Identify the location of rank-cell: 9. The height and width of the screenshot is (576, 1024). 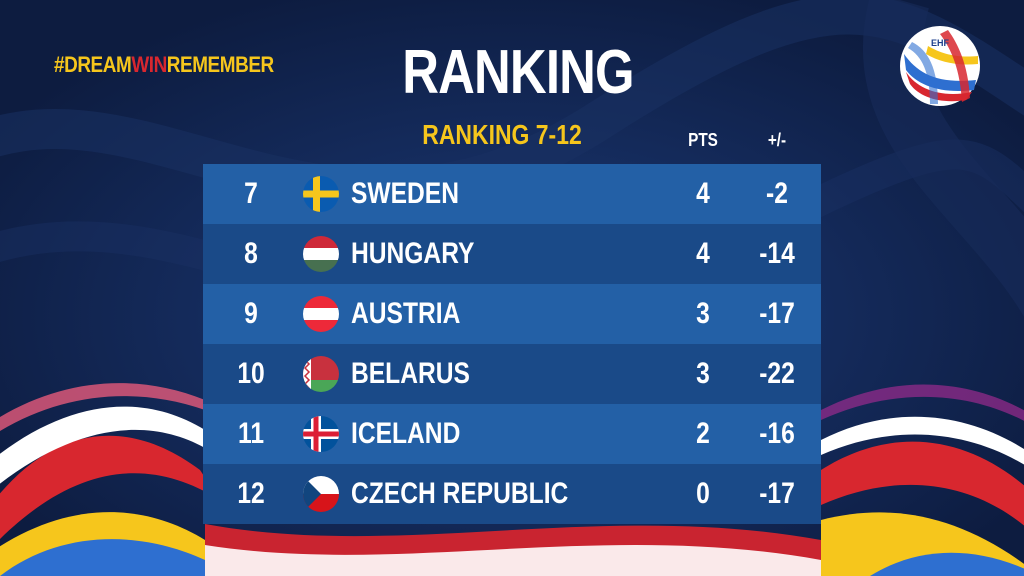
(251, 313).